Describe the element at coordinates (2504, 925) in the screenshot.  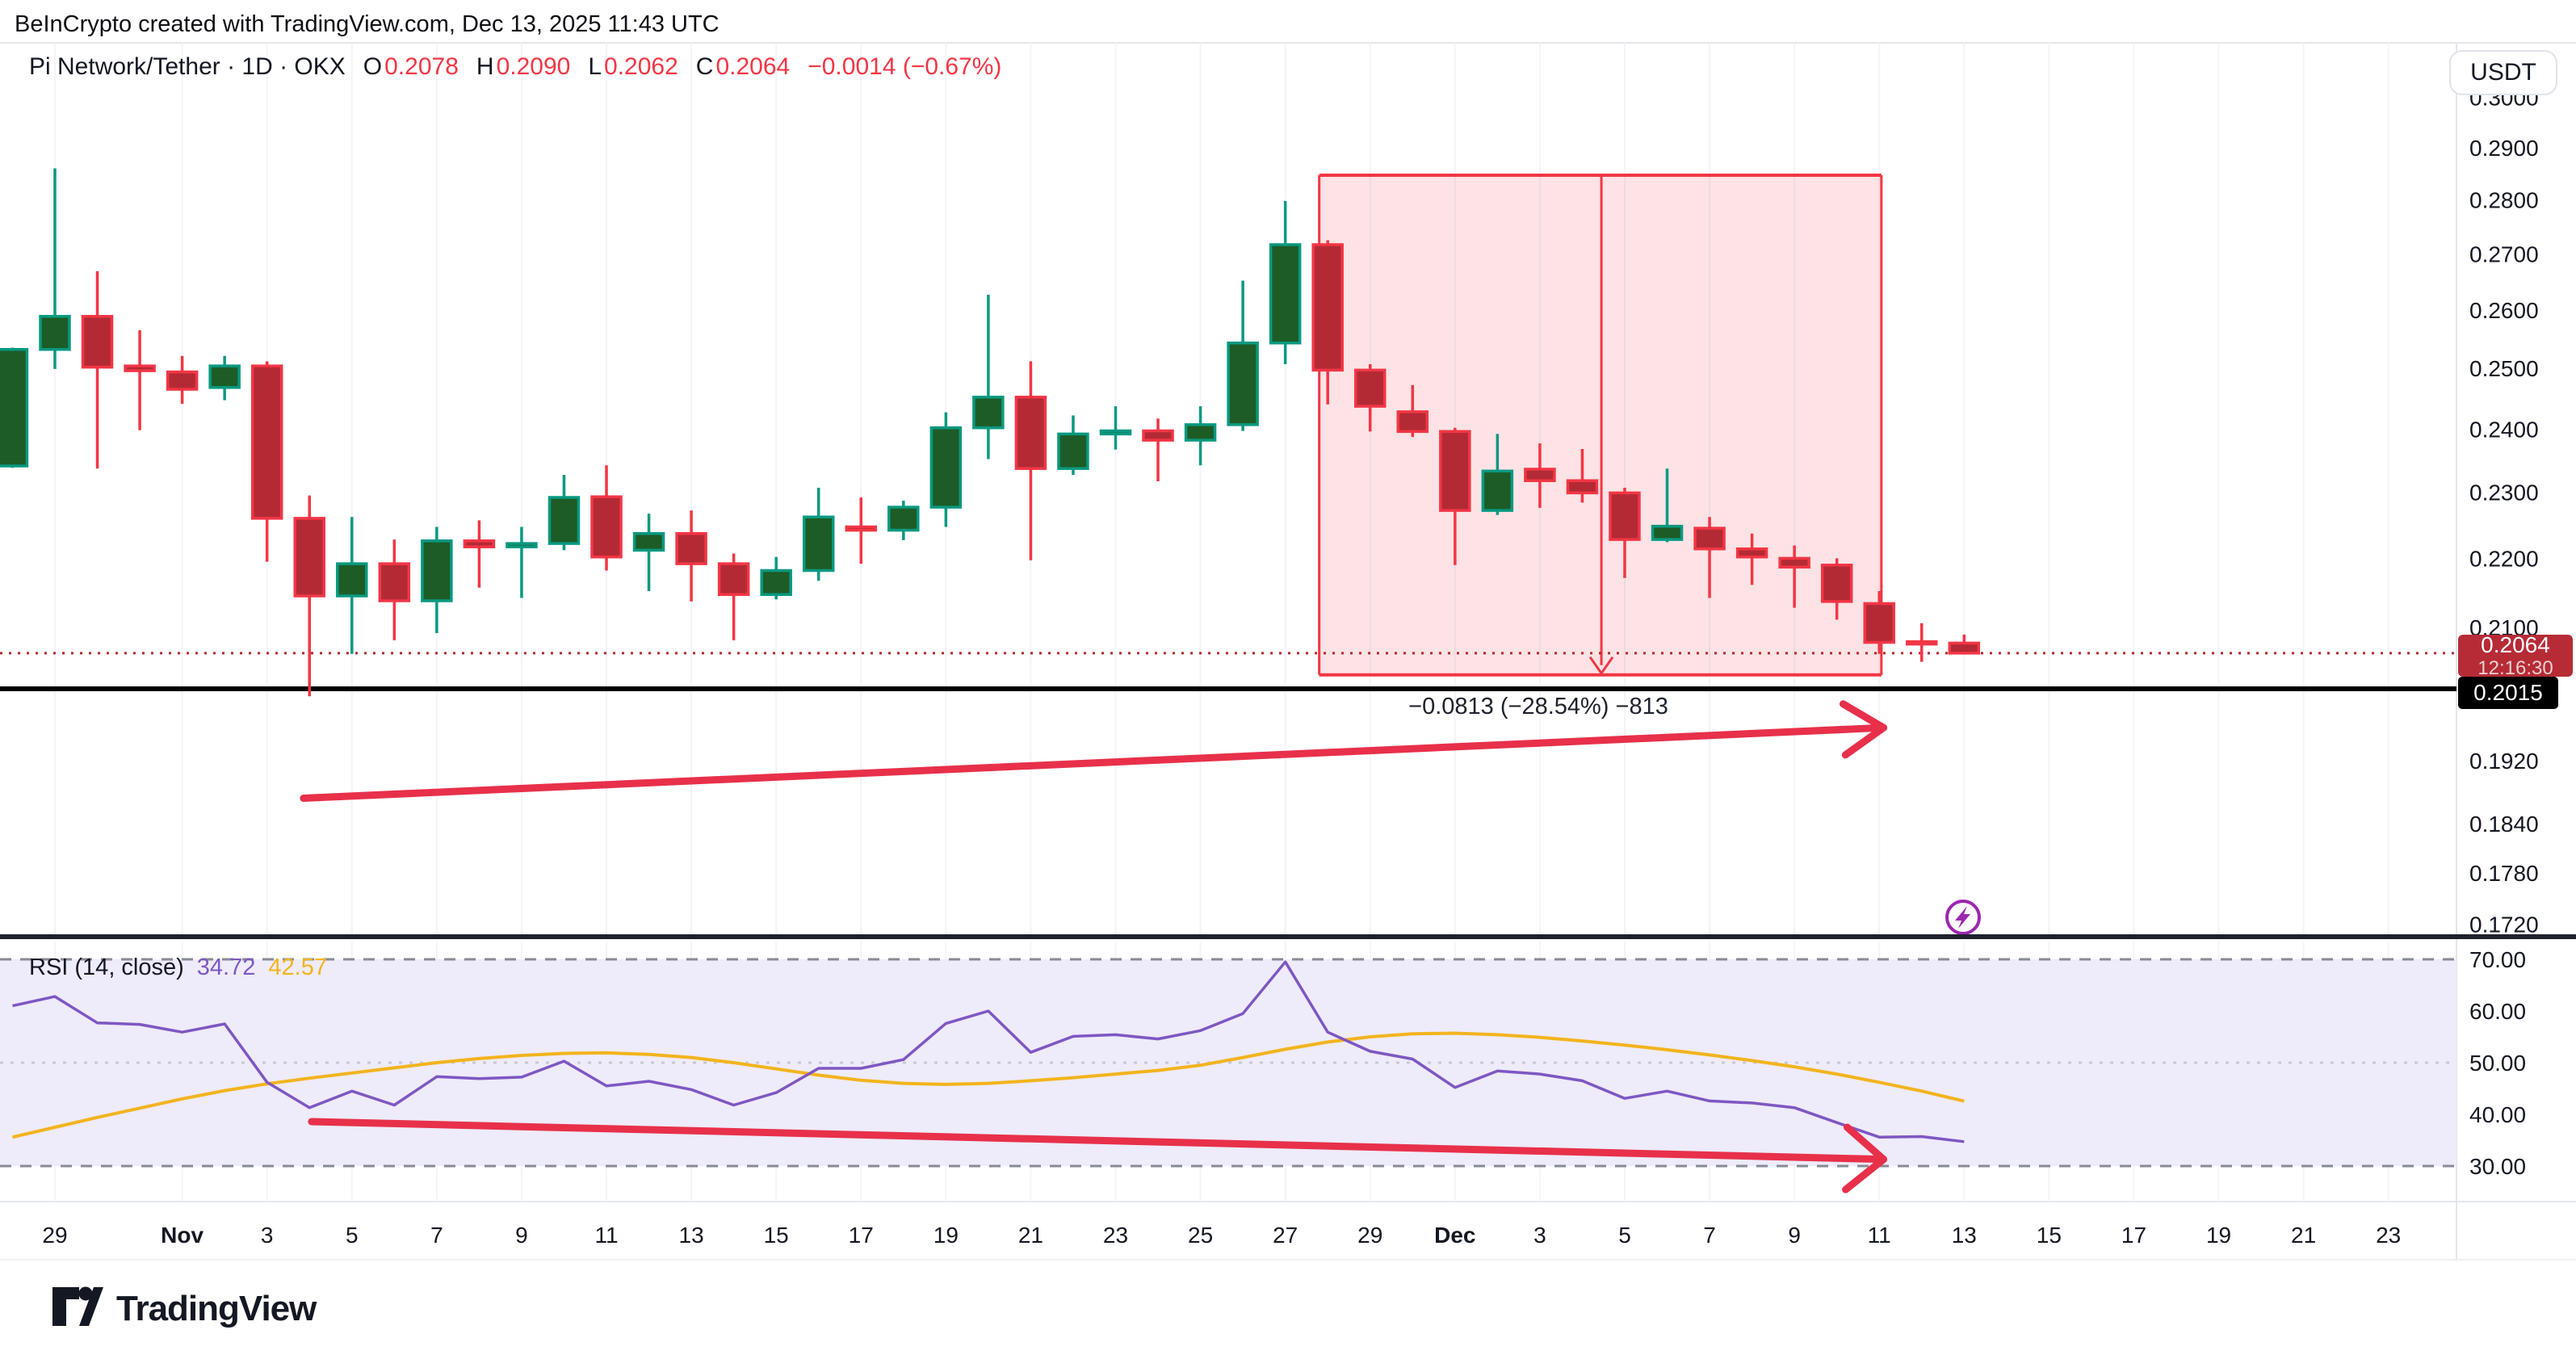
I see `price-tick: 0.1720` at that location.